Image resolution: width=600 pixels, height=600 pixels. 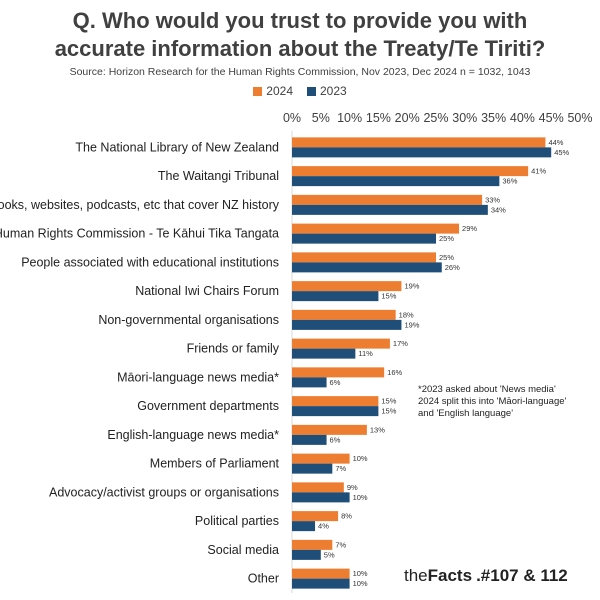 What do you see at coordinates (450, 575) in the screenshot?
I see `brand-part-facts: Facts` at bounding box center [450, 575].